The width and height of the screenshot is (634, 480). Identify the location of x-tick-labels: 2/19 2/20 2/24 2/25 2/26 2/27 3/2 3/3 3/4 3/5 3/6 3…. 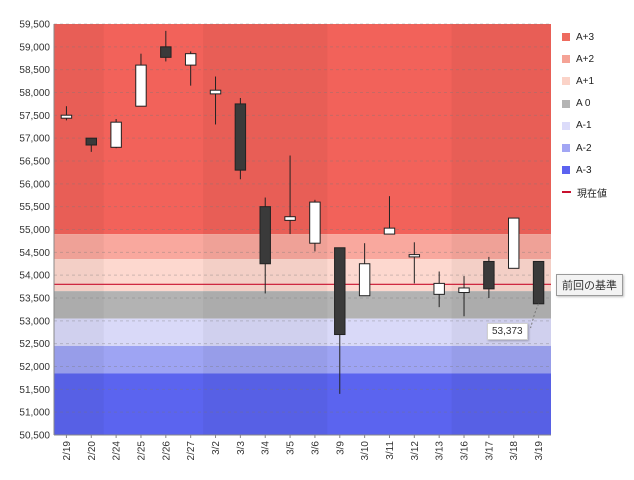
(303, 447).